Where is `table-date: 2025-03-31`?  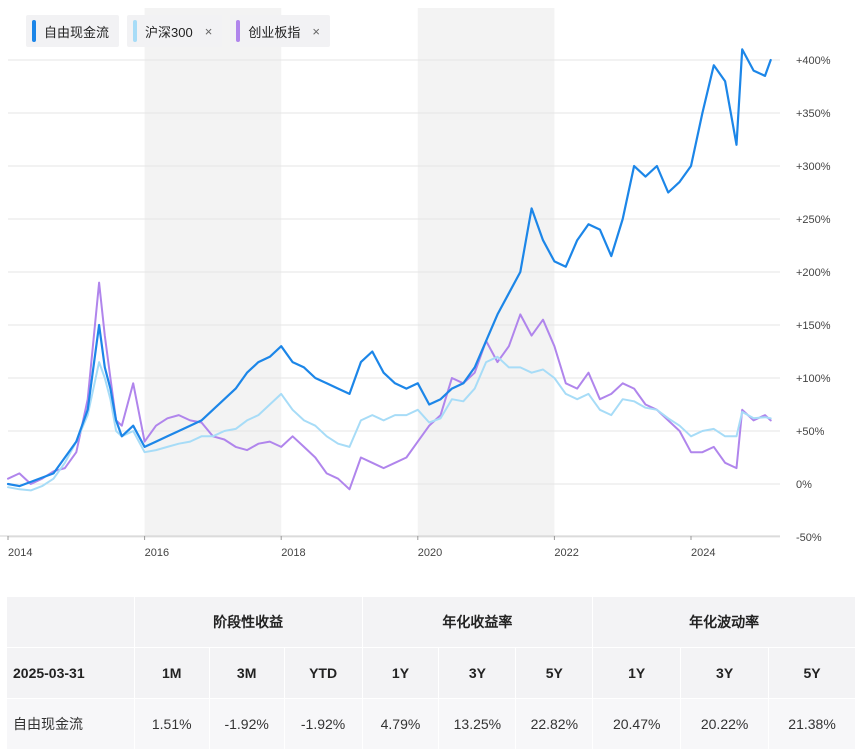
table-date: 2025-03-31 is located at coordinates (70, 673).